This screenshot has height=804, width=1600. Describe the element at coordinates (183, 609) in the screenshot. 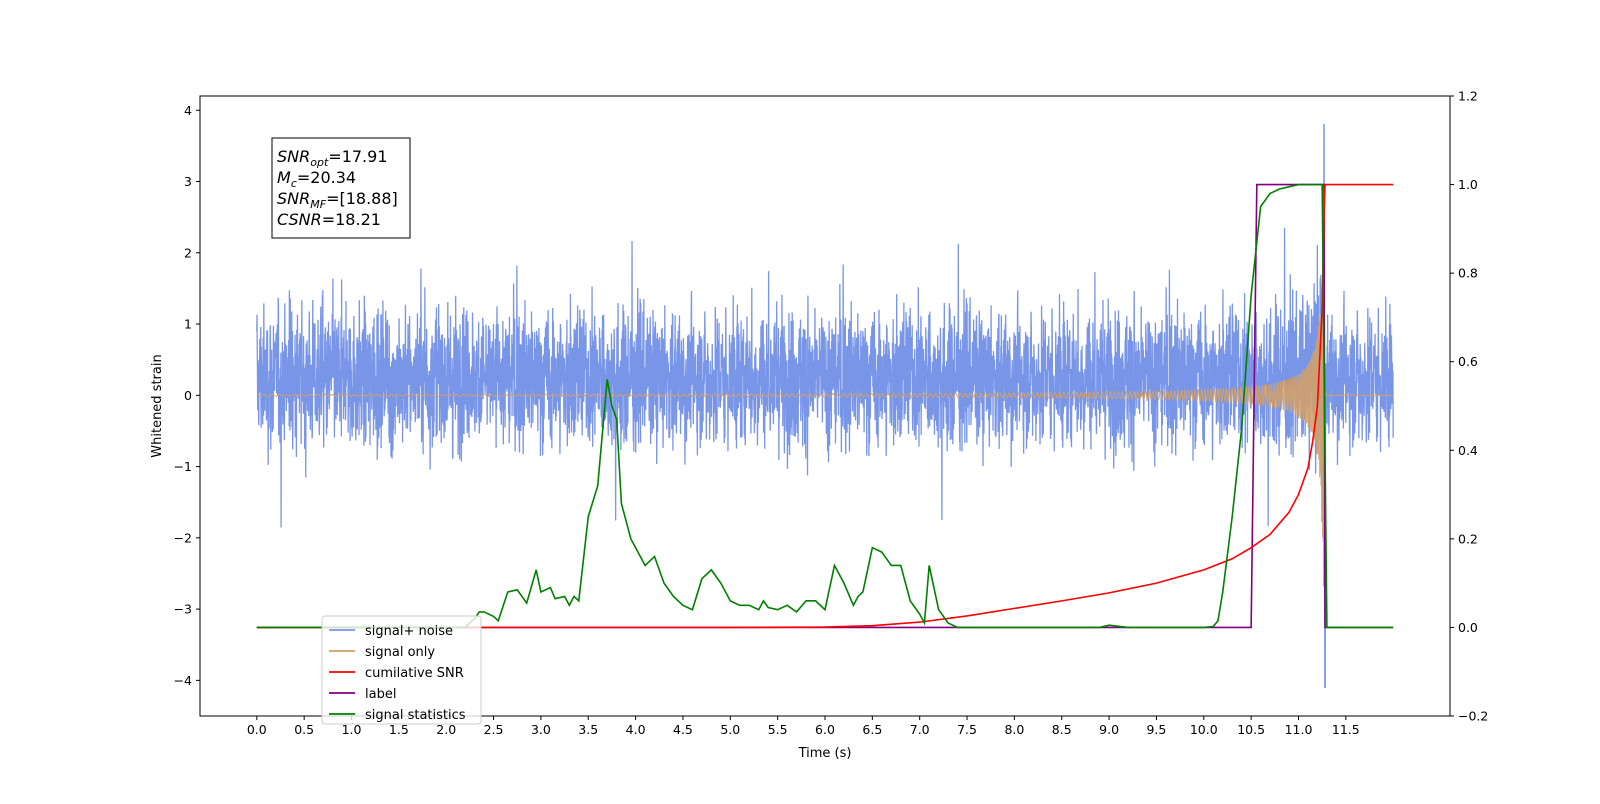

I see `y-tick-label: −3` at that location.